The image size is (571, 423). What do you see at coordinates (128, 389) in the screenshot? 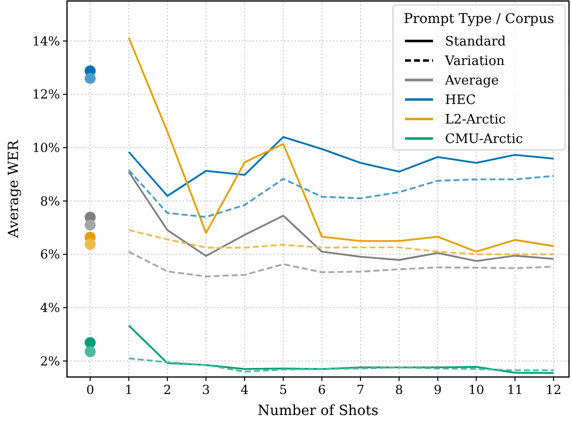
I see `x-tick-label: 1` at bounding box center [128, 389].